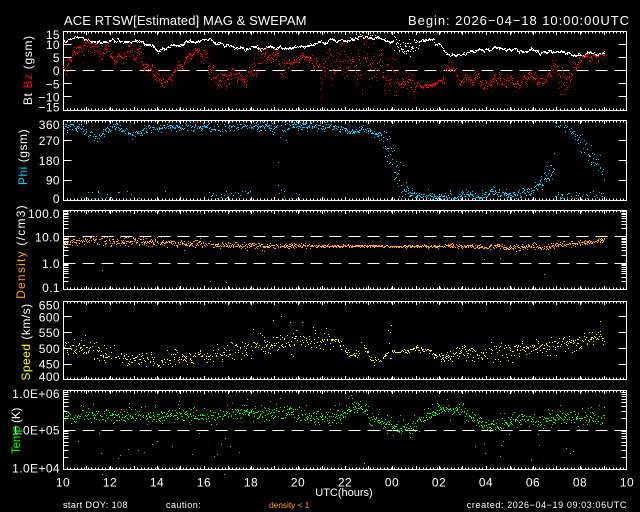 Image resolution: width=640 pixels, height=512 pixels. Describe the element at coordinates (49, 141) in the screenshot. I see `svg-text: 270` at that location.